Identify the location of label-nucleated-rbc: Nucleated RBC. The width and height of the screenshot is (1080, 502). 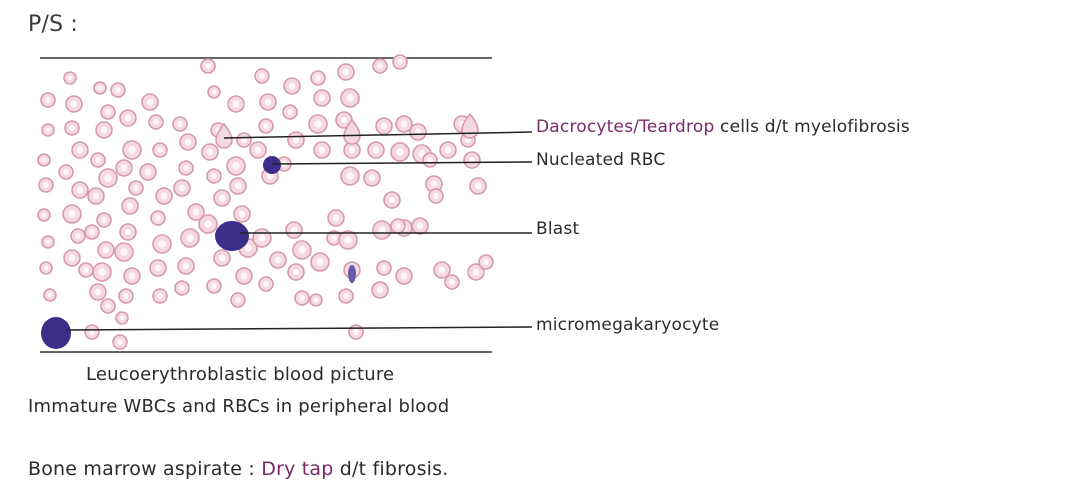
(601, 160).